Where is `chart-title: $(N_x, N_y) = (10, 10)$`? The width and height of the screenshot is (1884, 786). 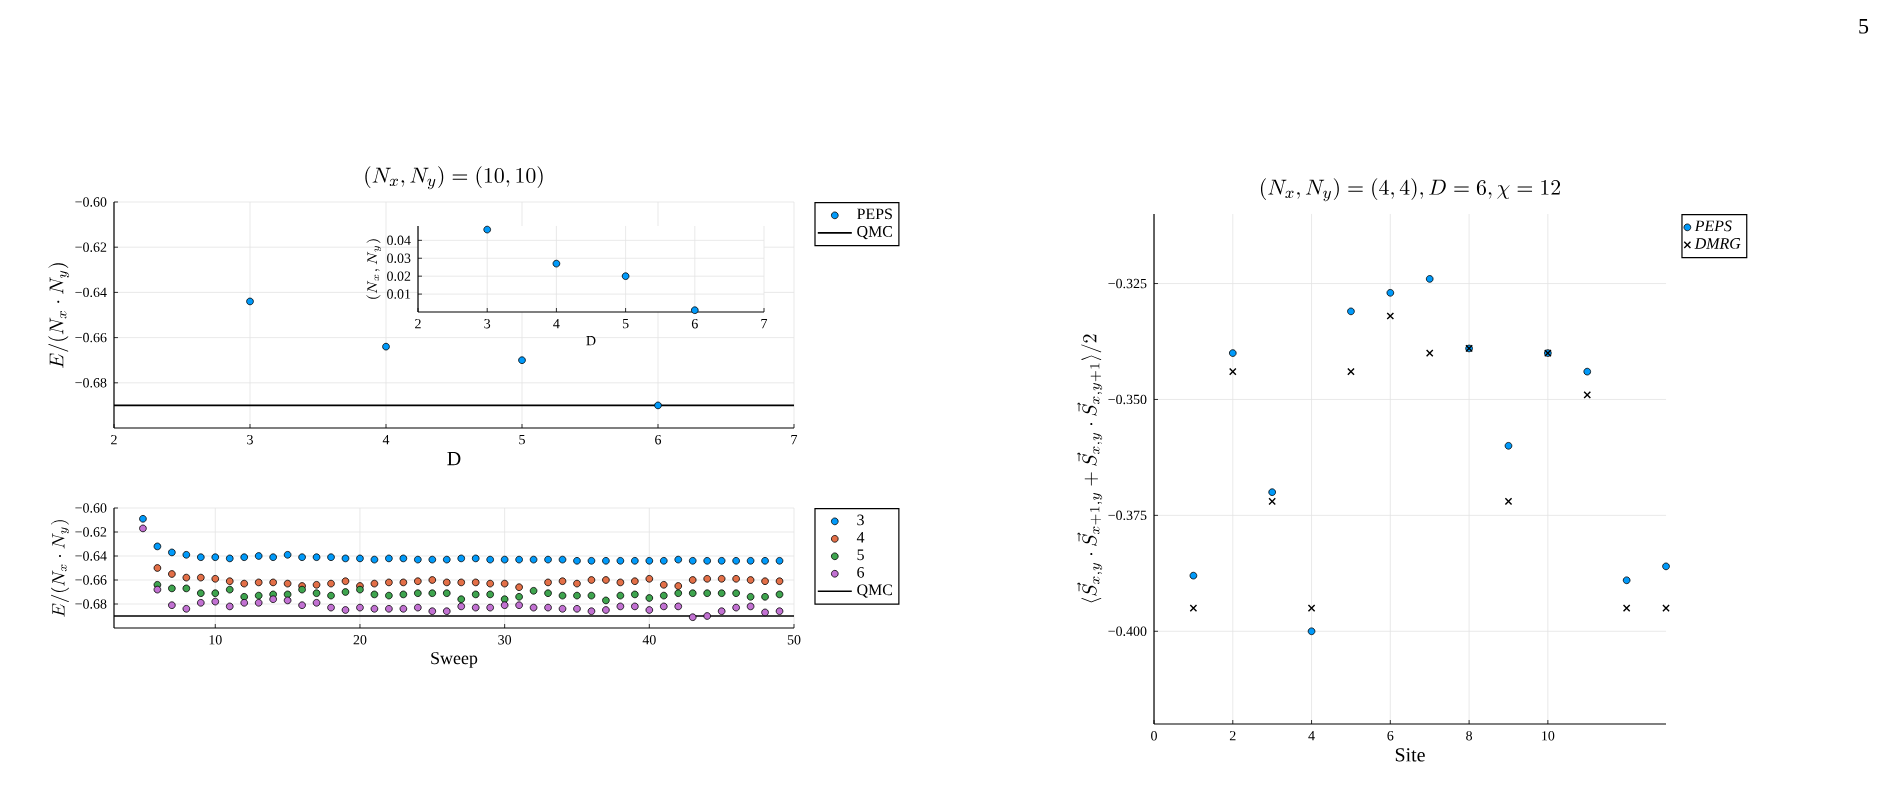
chart-title: $(N_x, N_y) = (10, 10)$ is located at coordinates (454, 178).